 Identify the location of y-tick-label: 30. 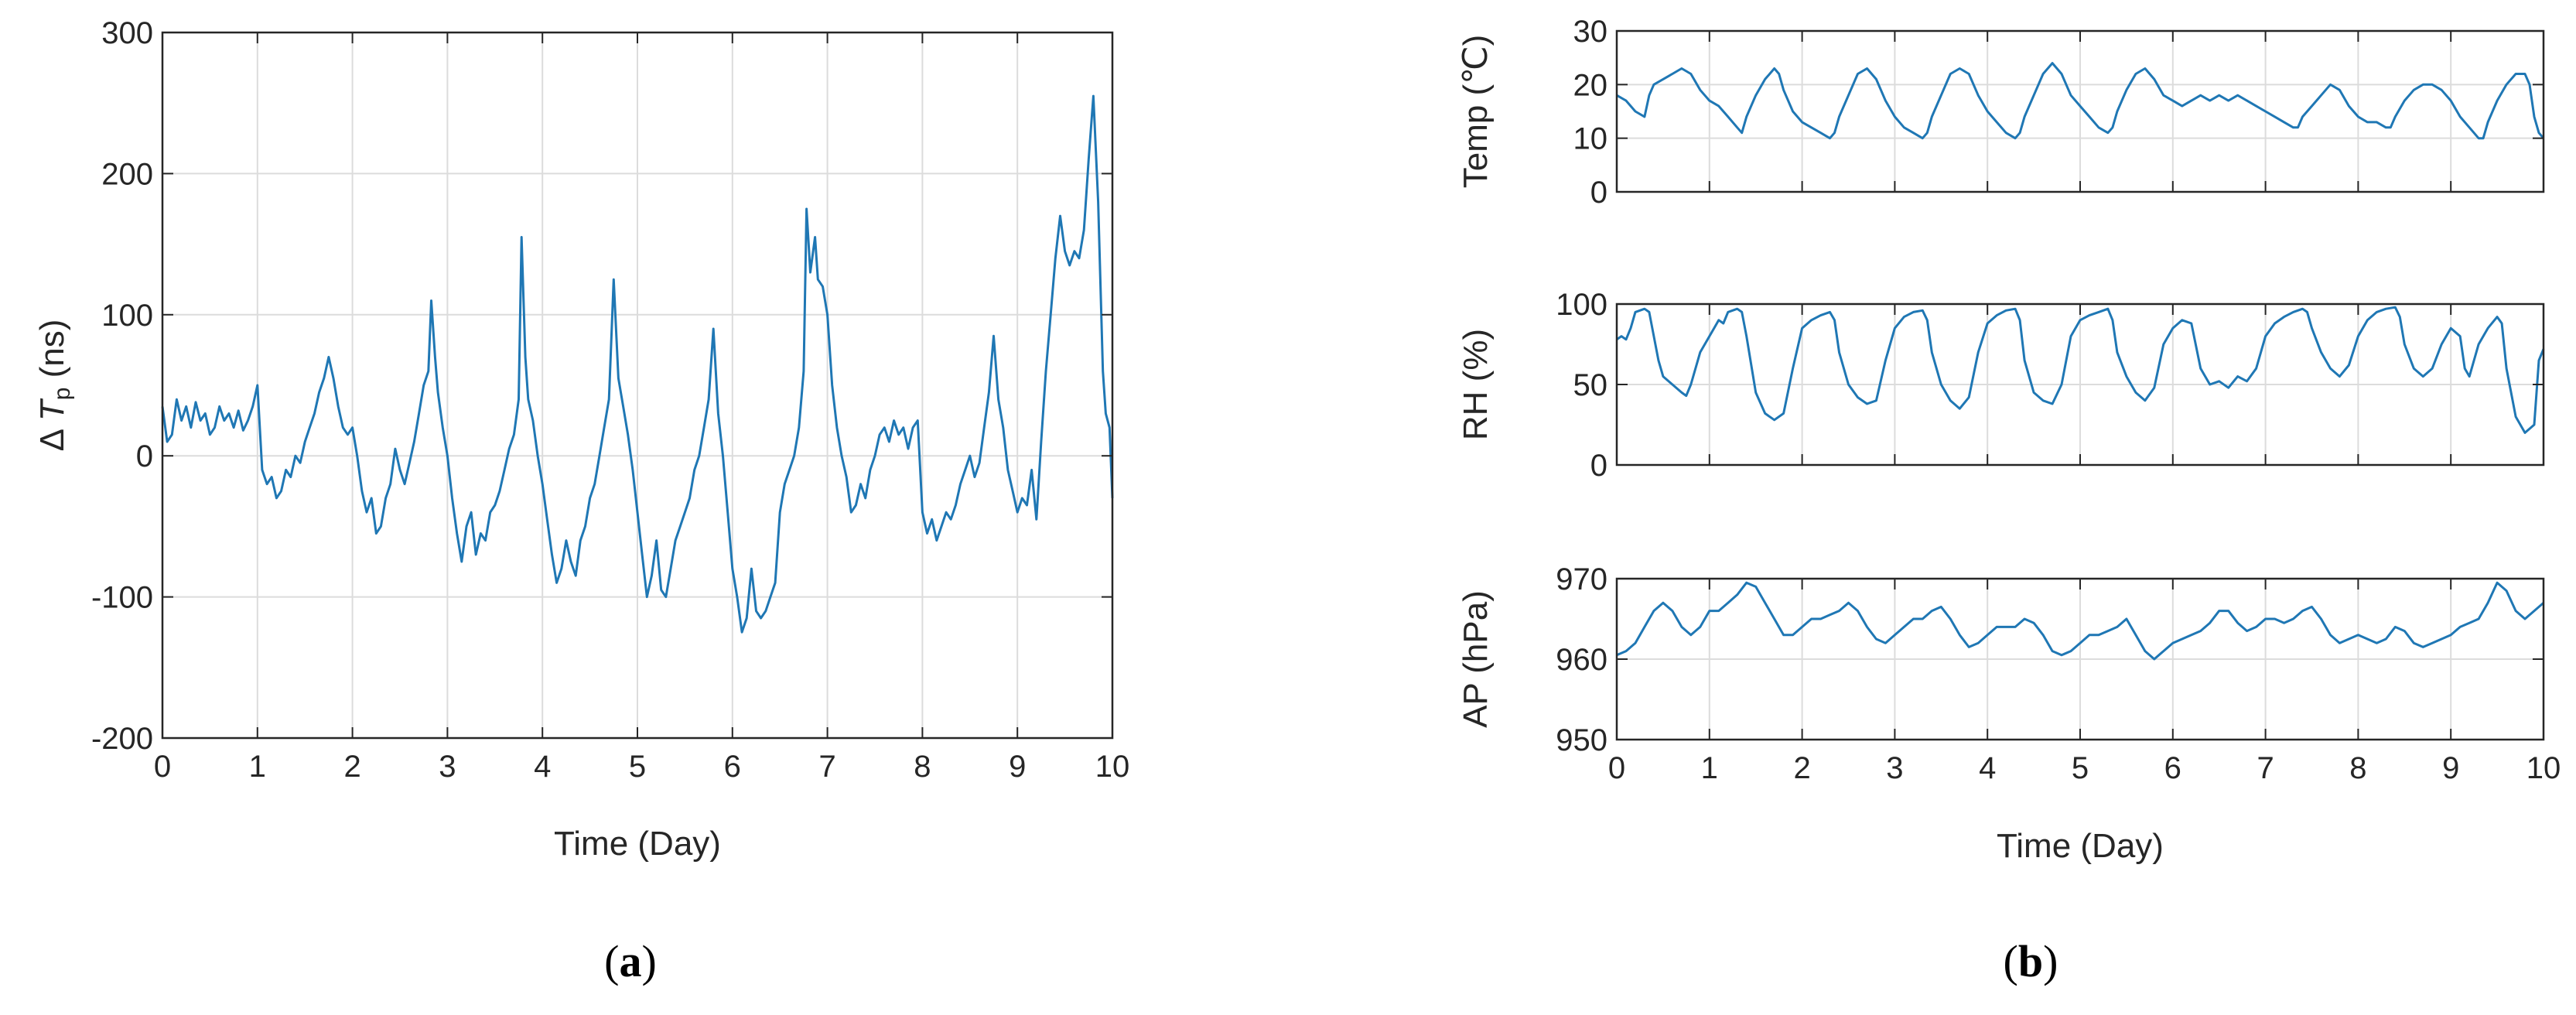
(1590, 32).